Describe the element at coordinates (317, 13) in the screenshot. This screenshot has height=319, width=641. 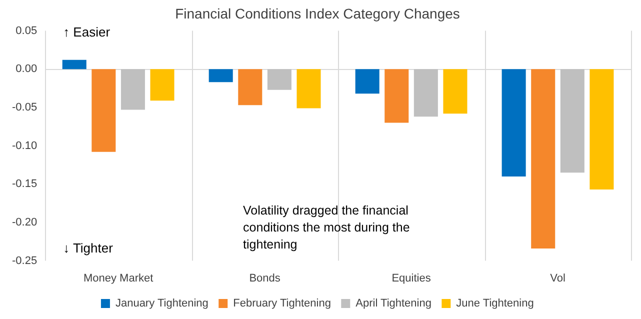
I see `chart-title: Financial Conditions Index Category Changes` at that location.